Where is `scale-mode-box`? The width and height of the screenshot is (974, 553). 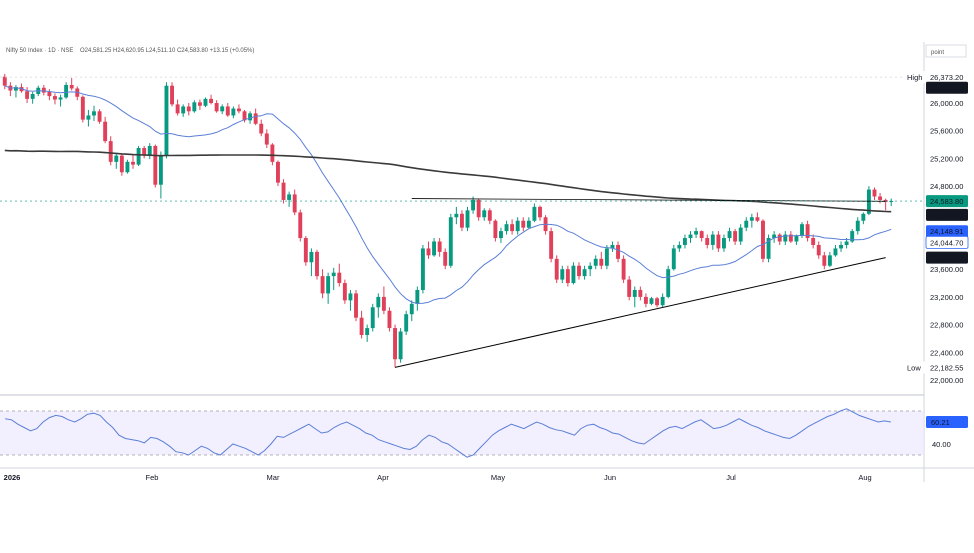 scale-mode-box is located at coordinates (946, 51).